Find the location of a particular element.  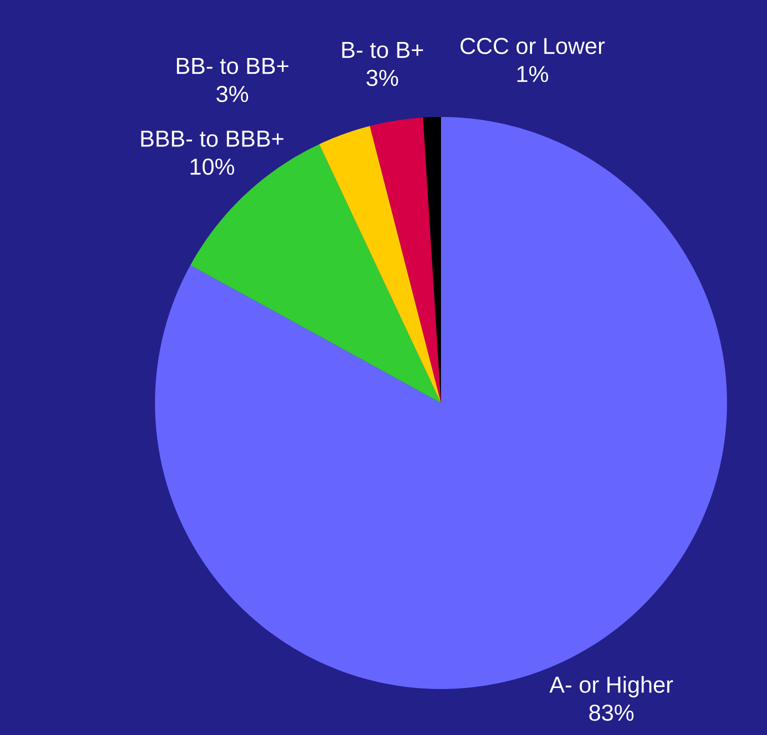

slice-label: A- or Higher is located at coordinates (611, 687).